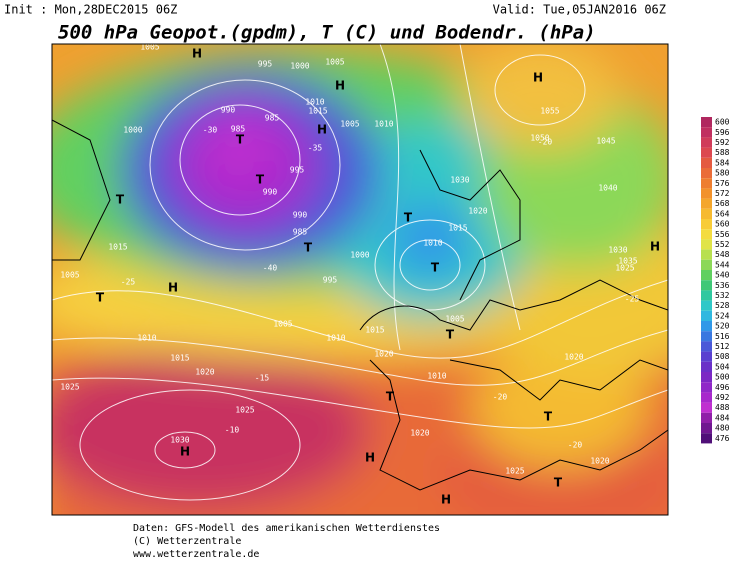 Image resolution: width=732 pixels, height=565 pixels. I want to click on contour-label: 1045, so click(605, 141).